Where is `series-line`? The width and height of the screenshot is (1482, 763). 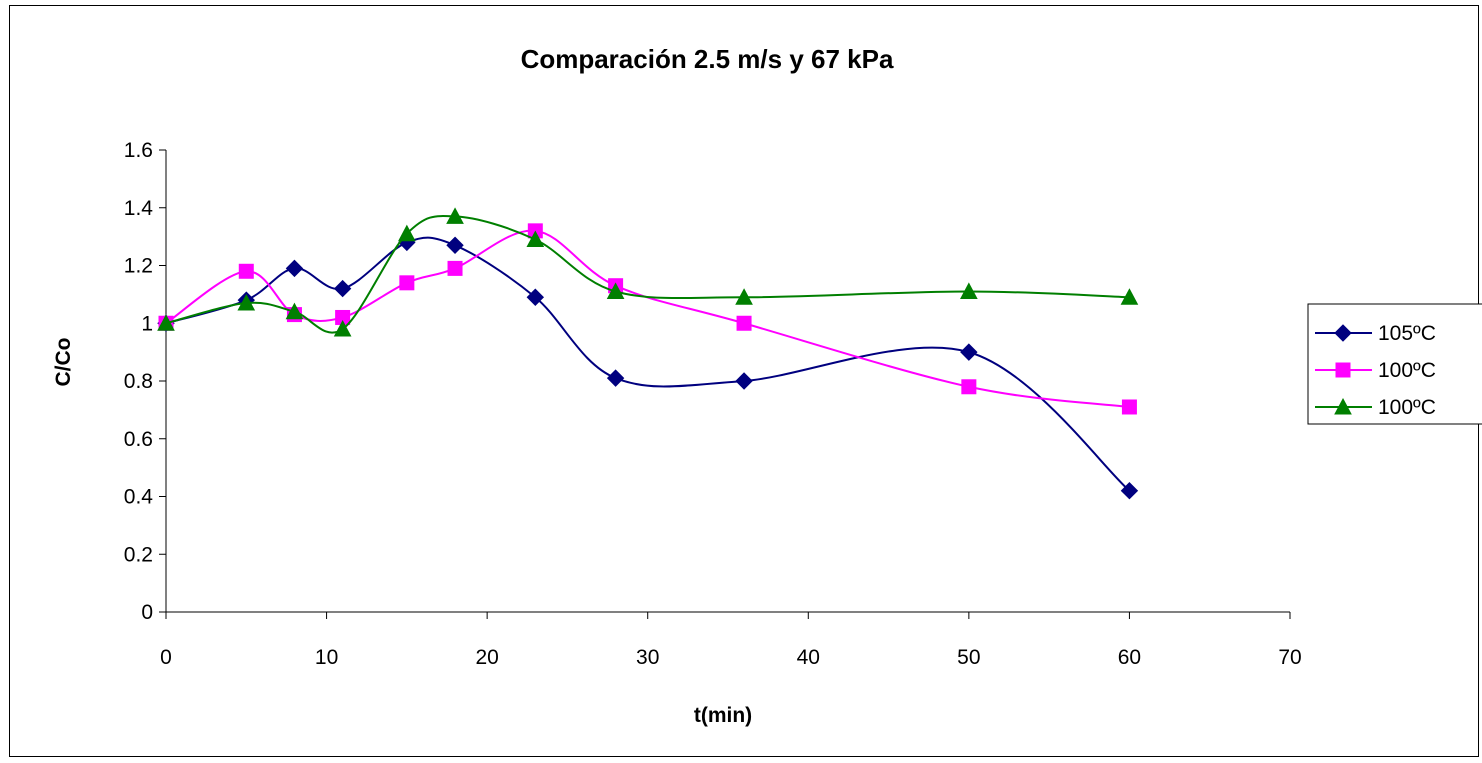 series-line is located at coordinates (647, 319).